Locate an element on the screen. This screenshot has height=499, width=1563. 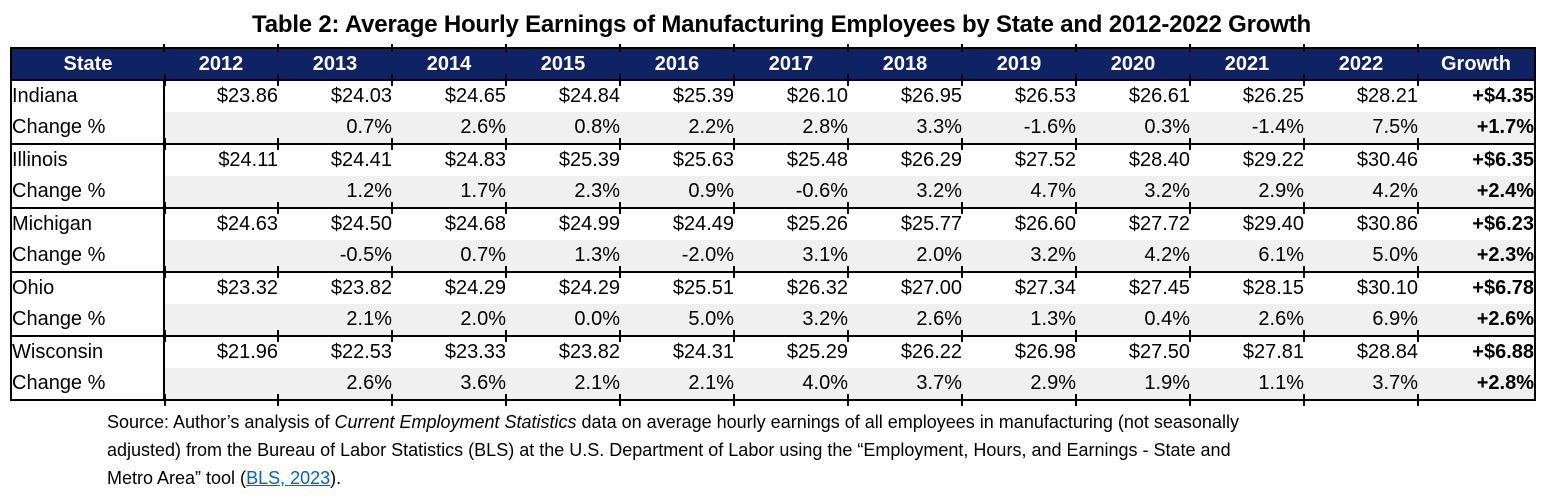
earnings-cell: $24.63 is located at coordinates (220, 221).